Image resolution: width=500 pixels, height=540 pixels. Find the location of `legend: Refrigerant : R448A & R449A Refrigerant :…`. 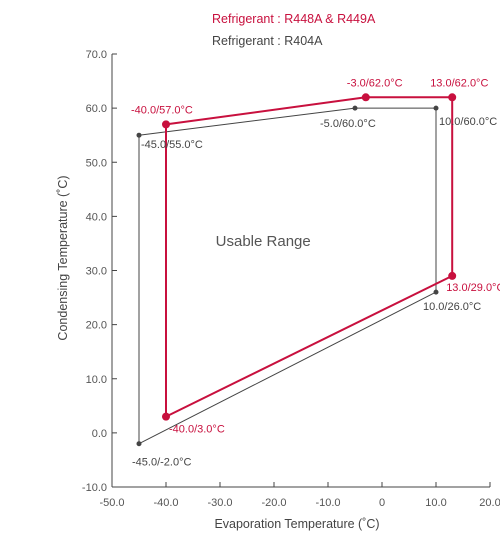

legend: Refrigerant : R448A & R449A Refrigerant :… is located at coordinates (294, 30).